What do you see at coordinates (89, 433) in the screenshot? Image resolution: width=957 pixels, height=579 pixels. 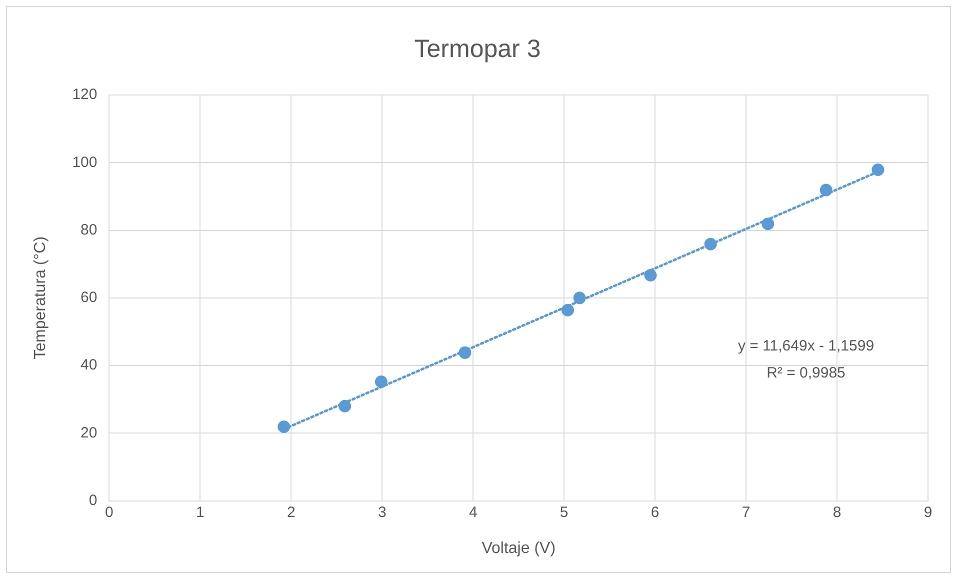 I see `y-tick-label: 20` at bounding box center [89, 433].